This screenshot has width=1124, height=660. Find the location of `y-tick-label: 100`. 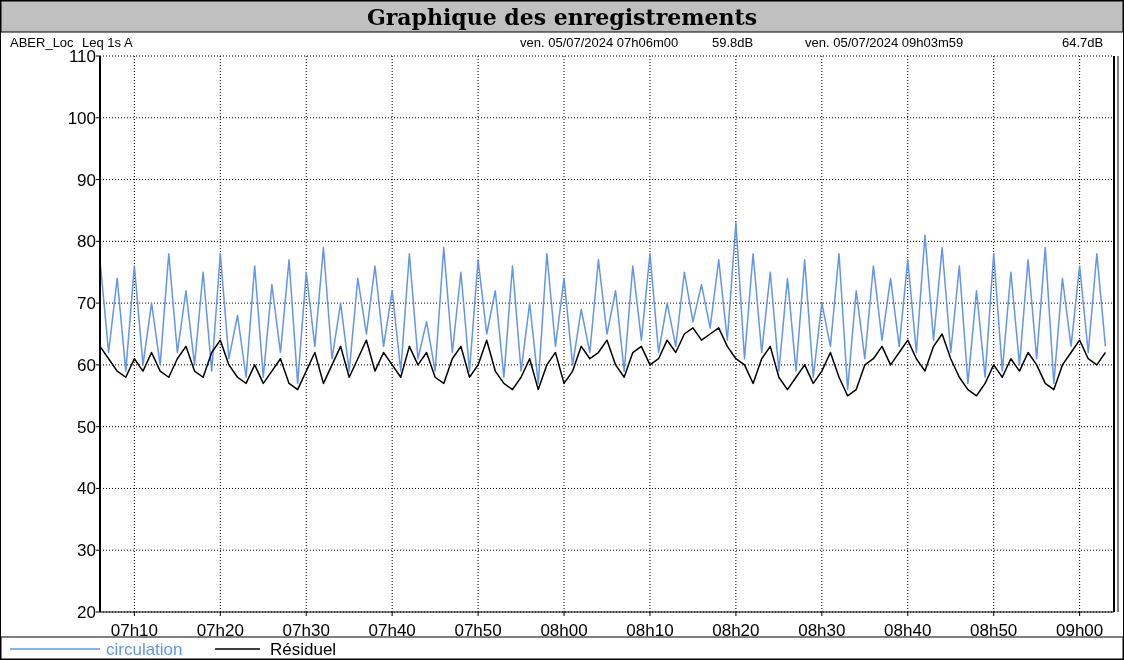

y-tick-label: 100 is located at coordinates (81, 118).